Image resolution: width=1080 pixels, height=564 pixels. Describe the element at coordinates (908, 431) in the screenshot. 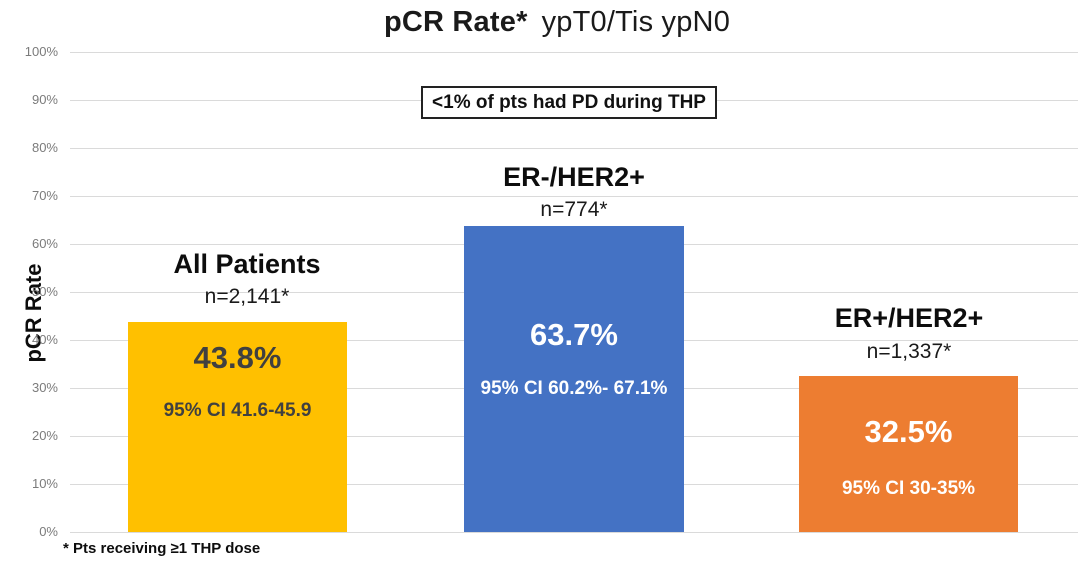

I see `value-label-er-pos-her2-pos: 32.5%` at that location.